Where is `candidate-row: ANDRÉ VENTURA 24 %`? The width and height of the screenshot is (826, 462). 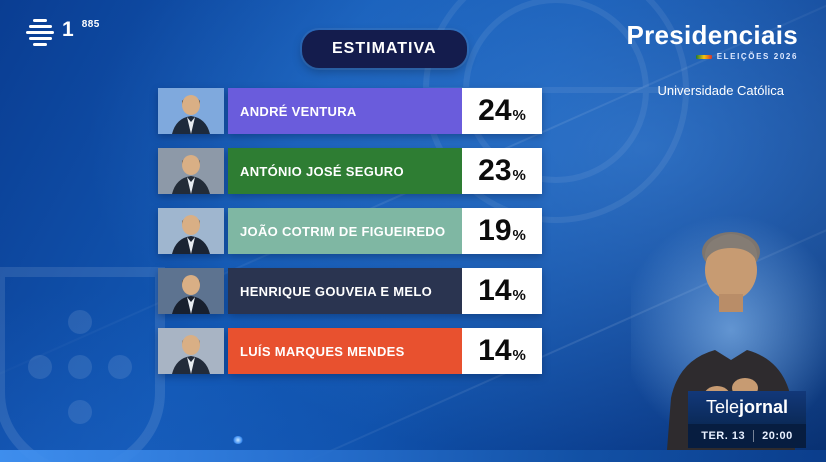 candidate-row: ANDRÉ VENTURA 24 % is located at coordinates (350, 111).